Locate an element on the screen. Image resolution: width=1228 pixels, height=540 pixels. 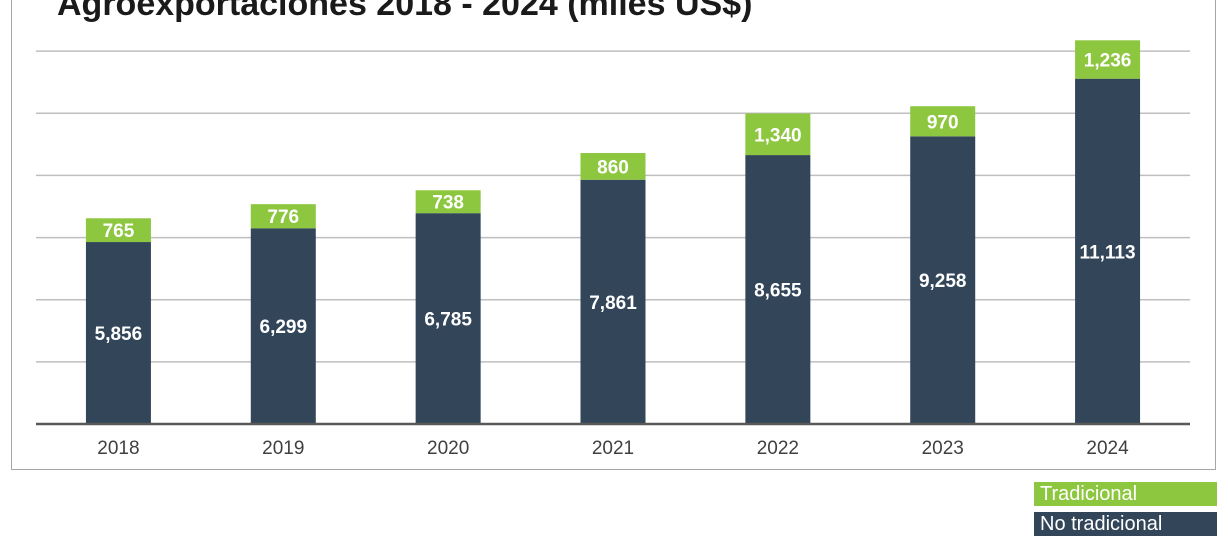
data-label-no-tradicional: 9,258 is located at coordinates (943, 281).